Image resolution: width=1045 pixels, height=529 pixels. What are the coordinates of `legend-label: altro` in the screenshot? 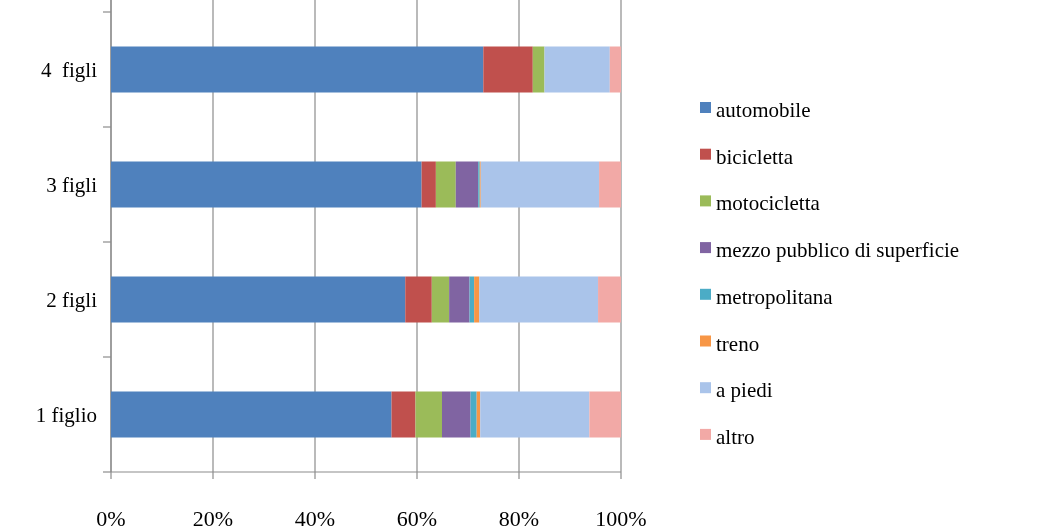 It's located at (735, 436).